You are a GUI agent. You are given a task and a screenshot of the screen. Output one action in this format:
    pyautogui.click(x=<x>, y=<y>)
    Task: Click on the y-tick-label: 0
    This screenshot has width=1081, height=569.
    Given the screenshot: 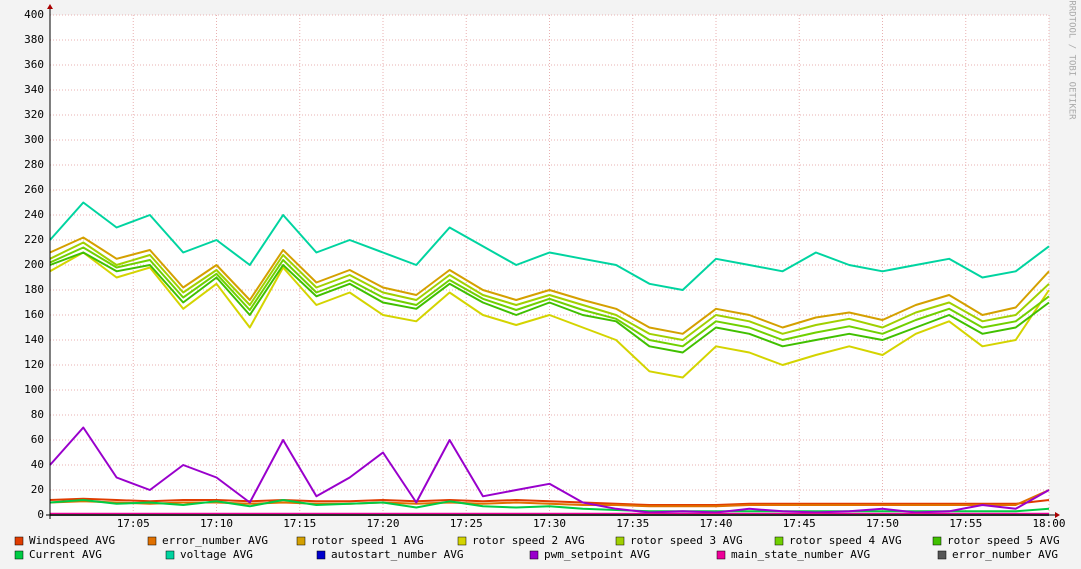 What is the action you would take?
    pyautogui.click(x=40, y=514)
    